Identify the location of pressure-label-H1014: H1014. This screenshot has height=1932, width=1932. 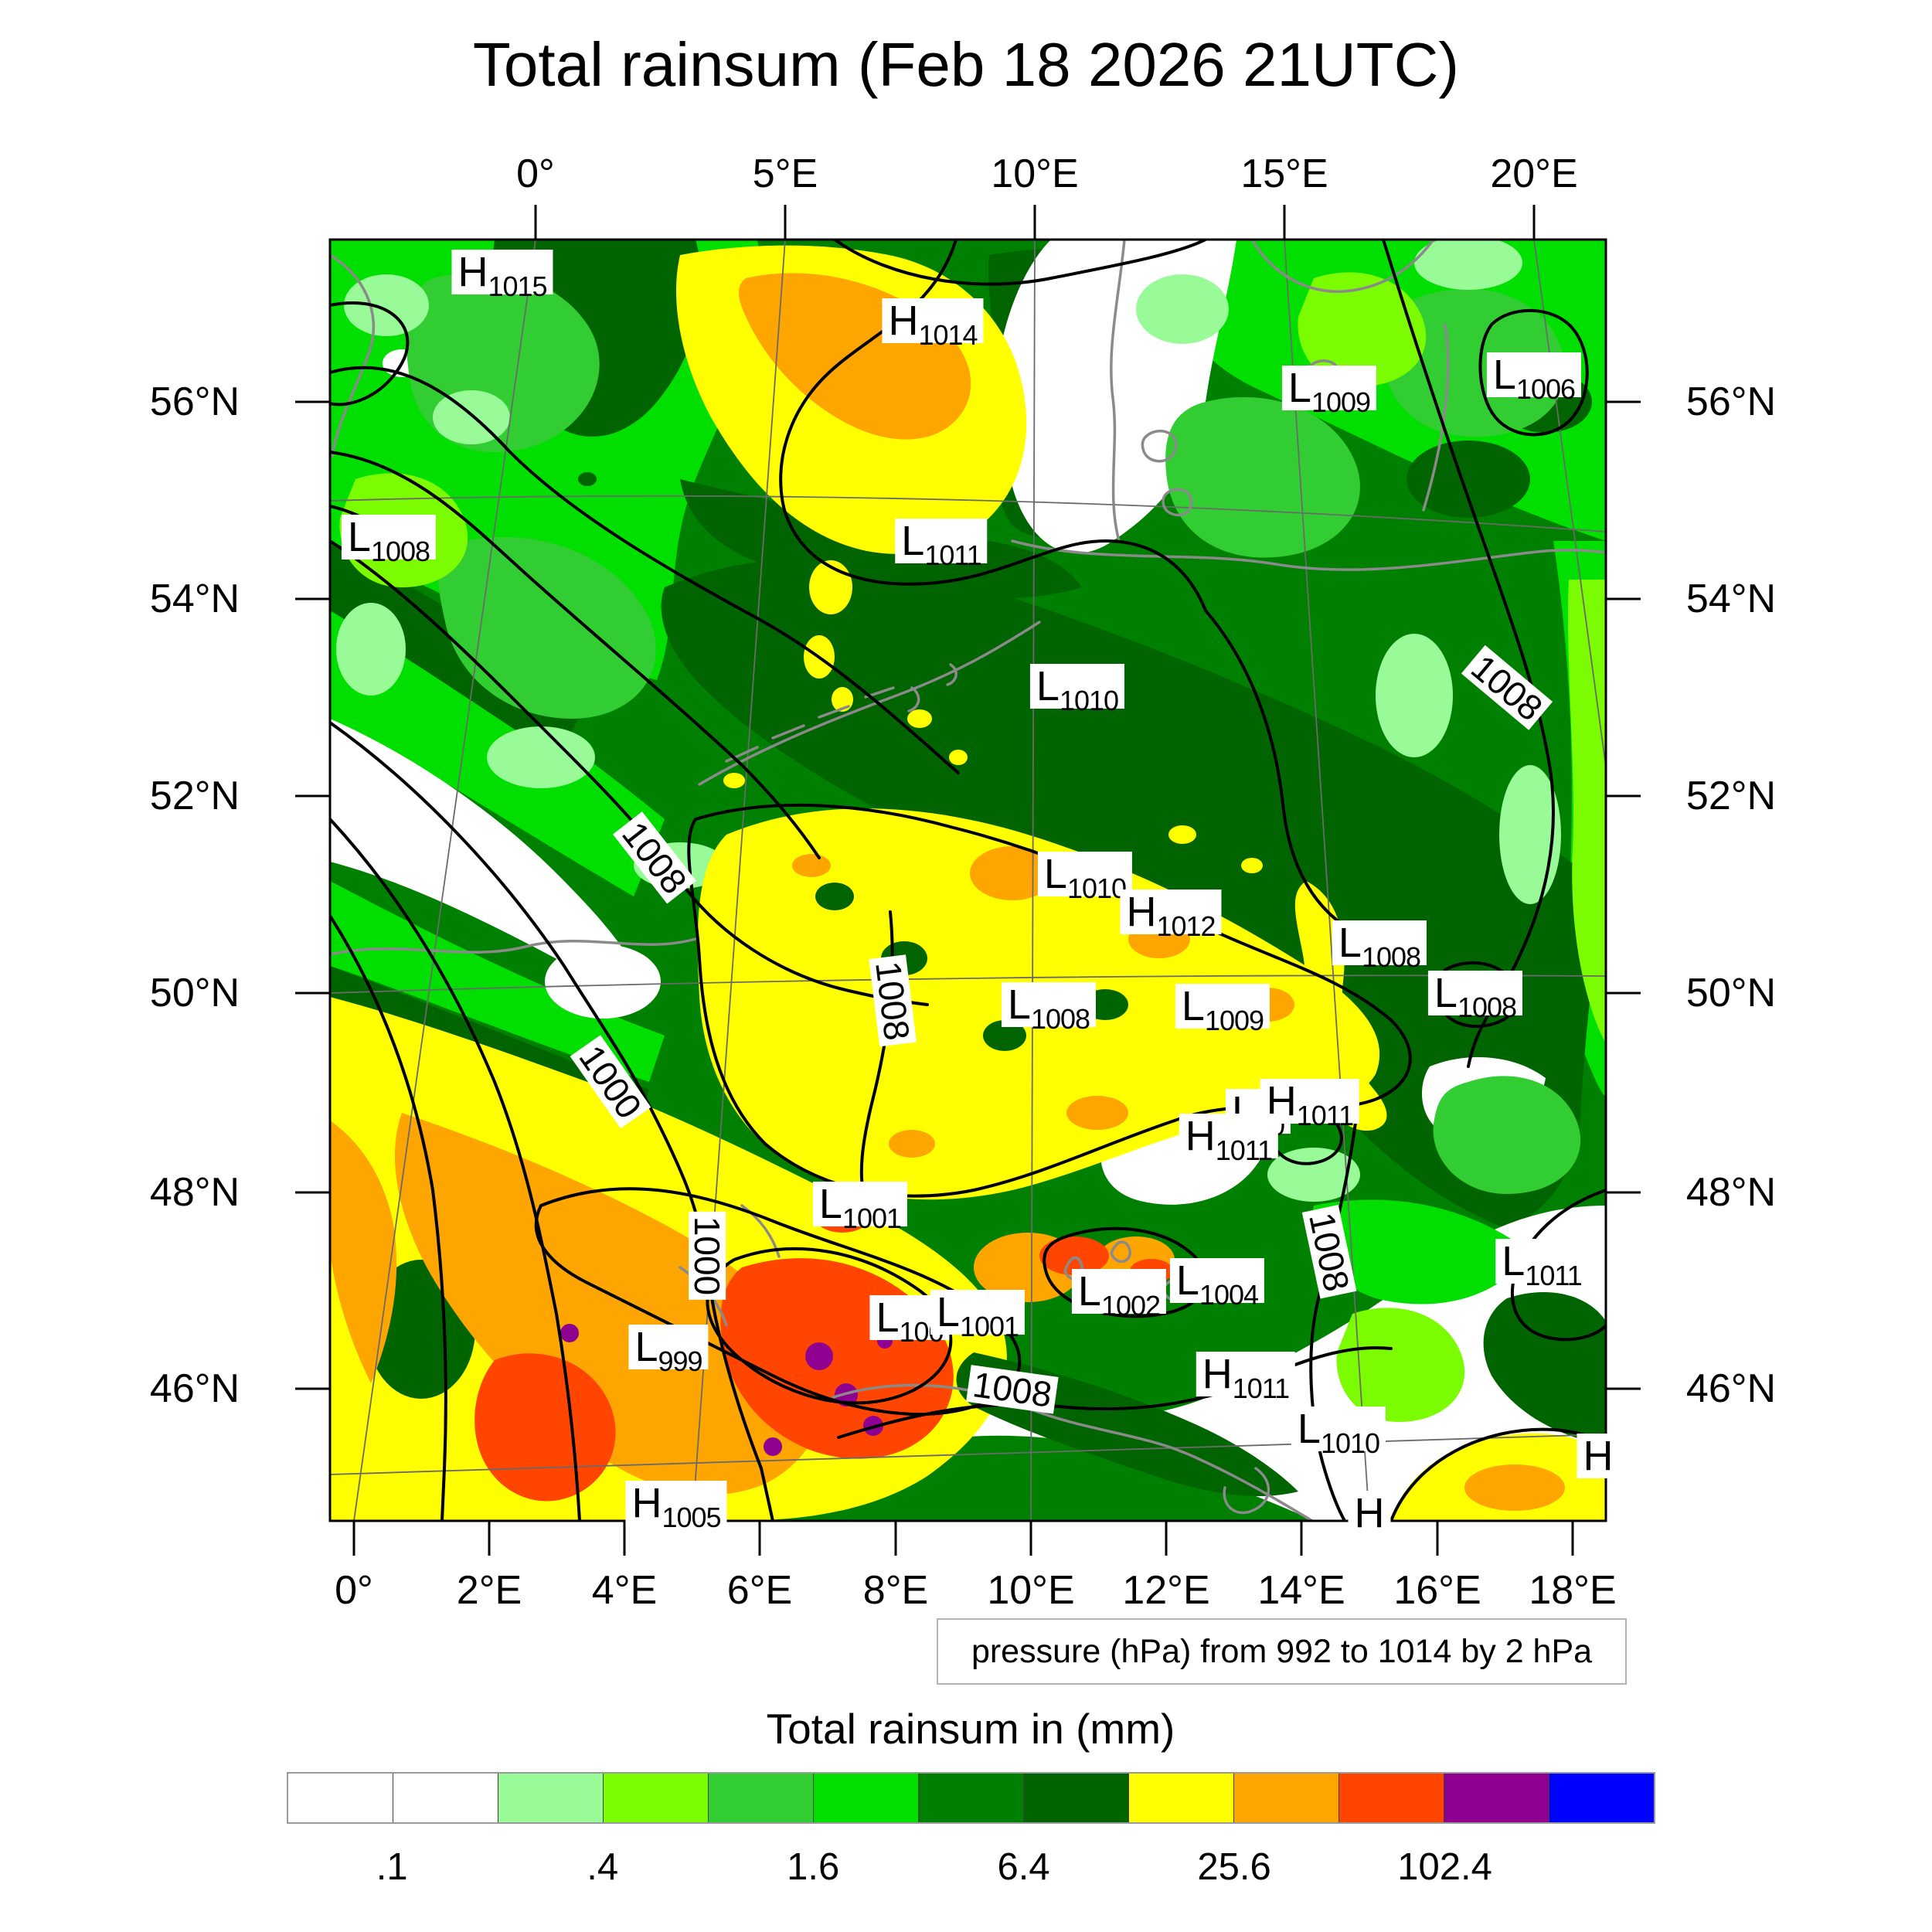
(933, 323).